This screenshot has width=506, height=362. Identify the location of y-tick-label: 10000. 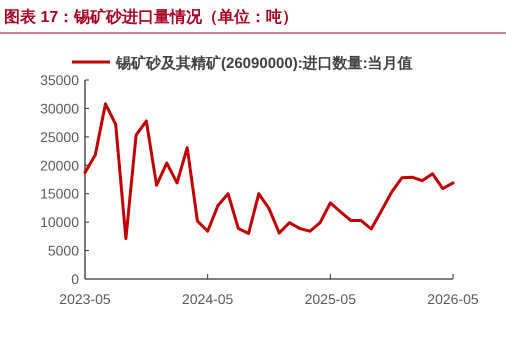
(60, 222).